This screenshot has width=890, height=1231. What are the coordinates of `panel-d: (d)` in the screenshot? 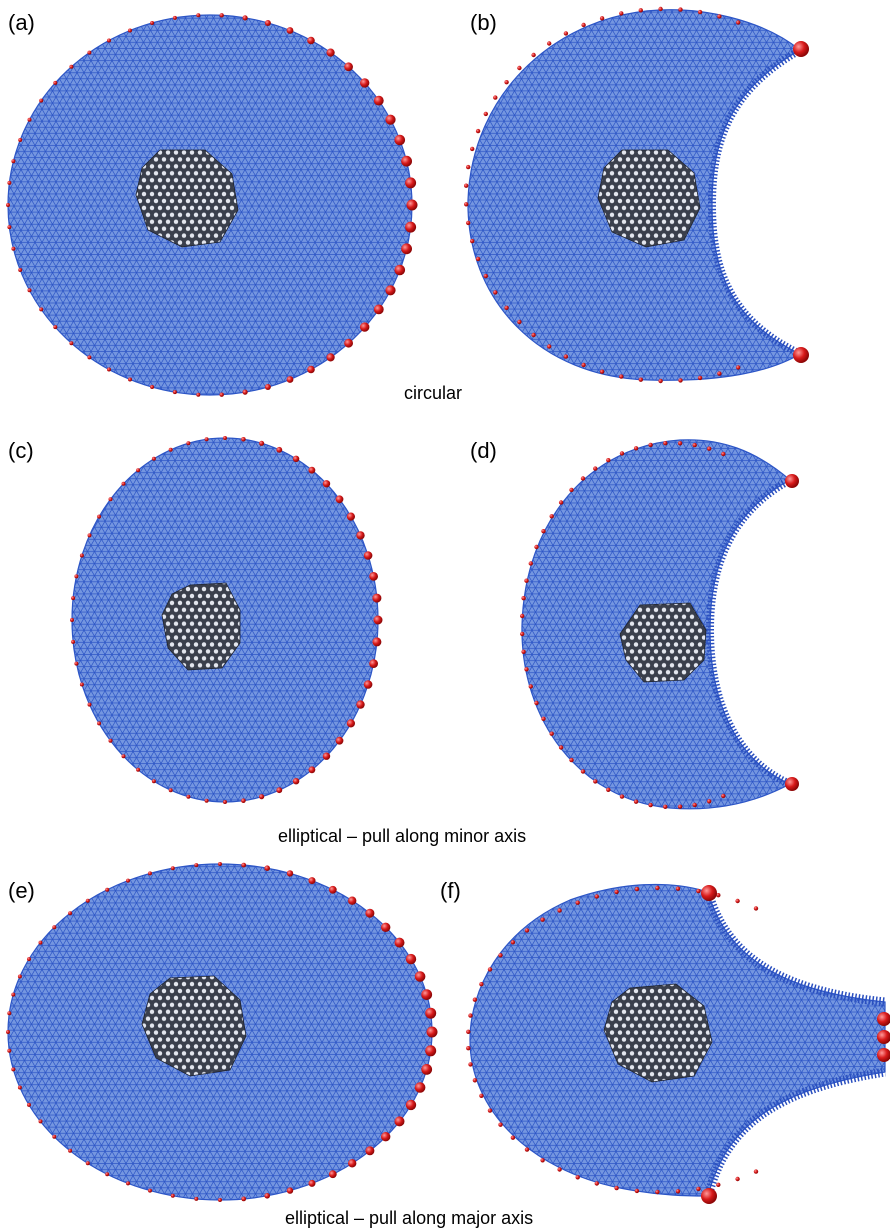 It's located at (634, 624).